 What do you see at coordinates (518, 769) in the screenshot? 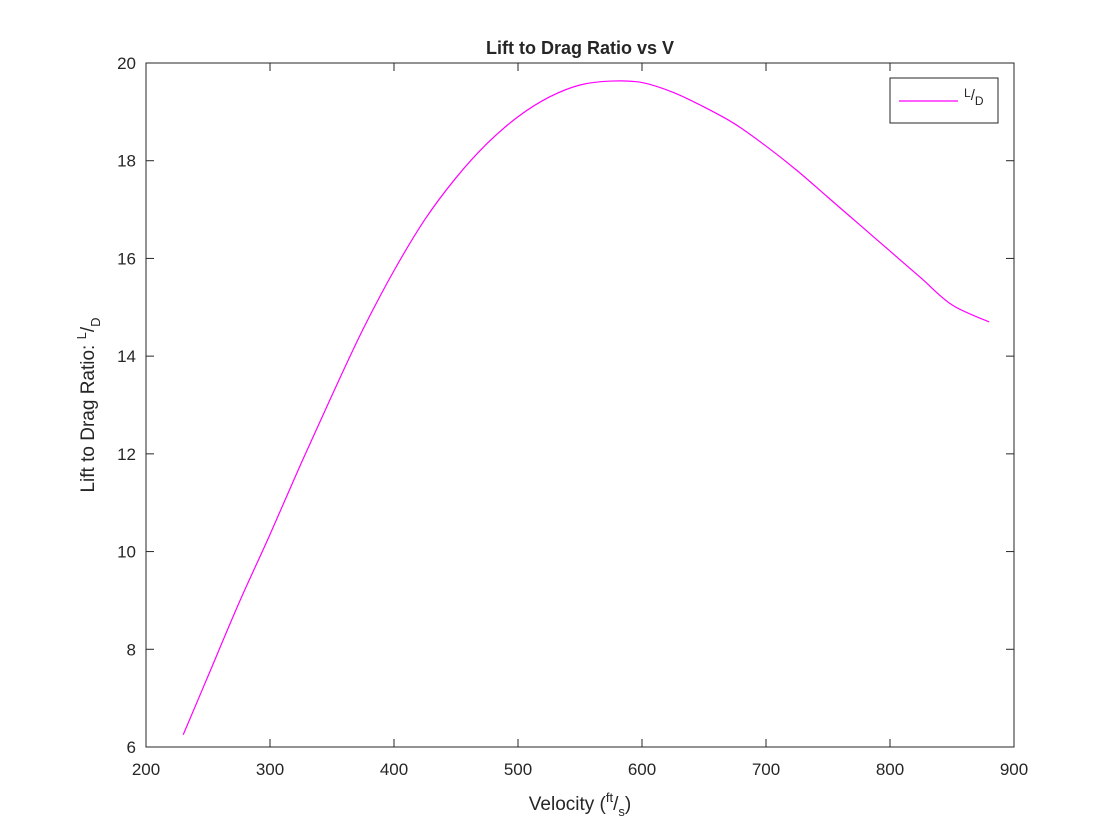
I see `x-tick-label: 500` at bounding box center [518, 769].